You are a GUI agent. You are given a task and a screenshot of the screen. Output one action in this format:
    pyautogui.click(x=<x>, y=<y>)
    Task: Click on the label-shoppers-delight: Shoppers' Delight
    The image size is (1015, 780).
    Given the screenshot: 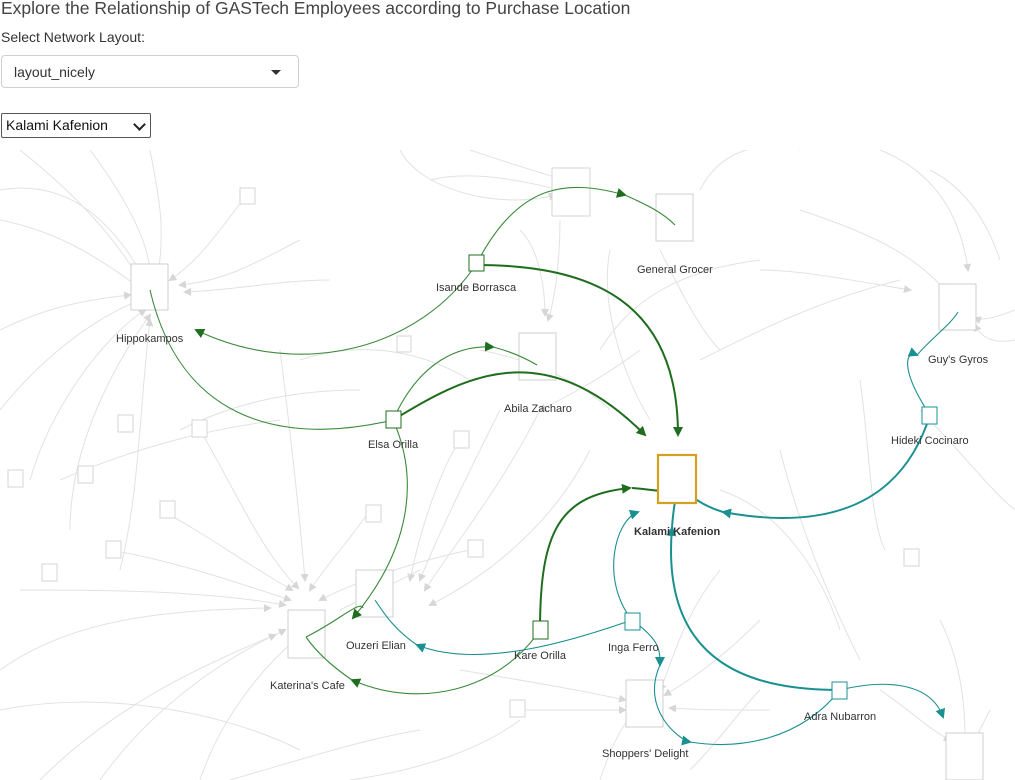 What is the action you would take?
    pyautogui.click(x=645, y=754)
    